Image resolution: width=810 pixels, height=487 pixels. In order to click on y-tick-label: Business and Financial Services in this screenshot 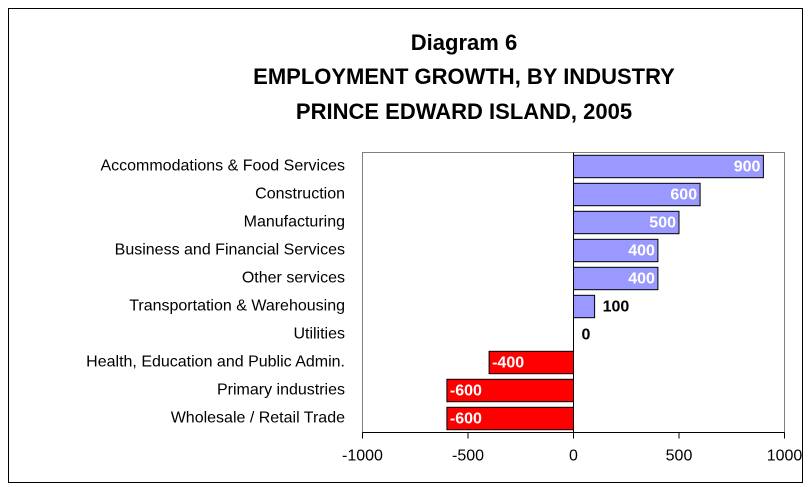, I will do `click(230, 250)`.